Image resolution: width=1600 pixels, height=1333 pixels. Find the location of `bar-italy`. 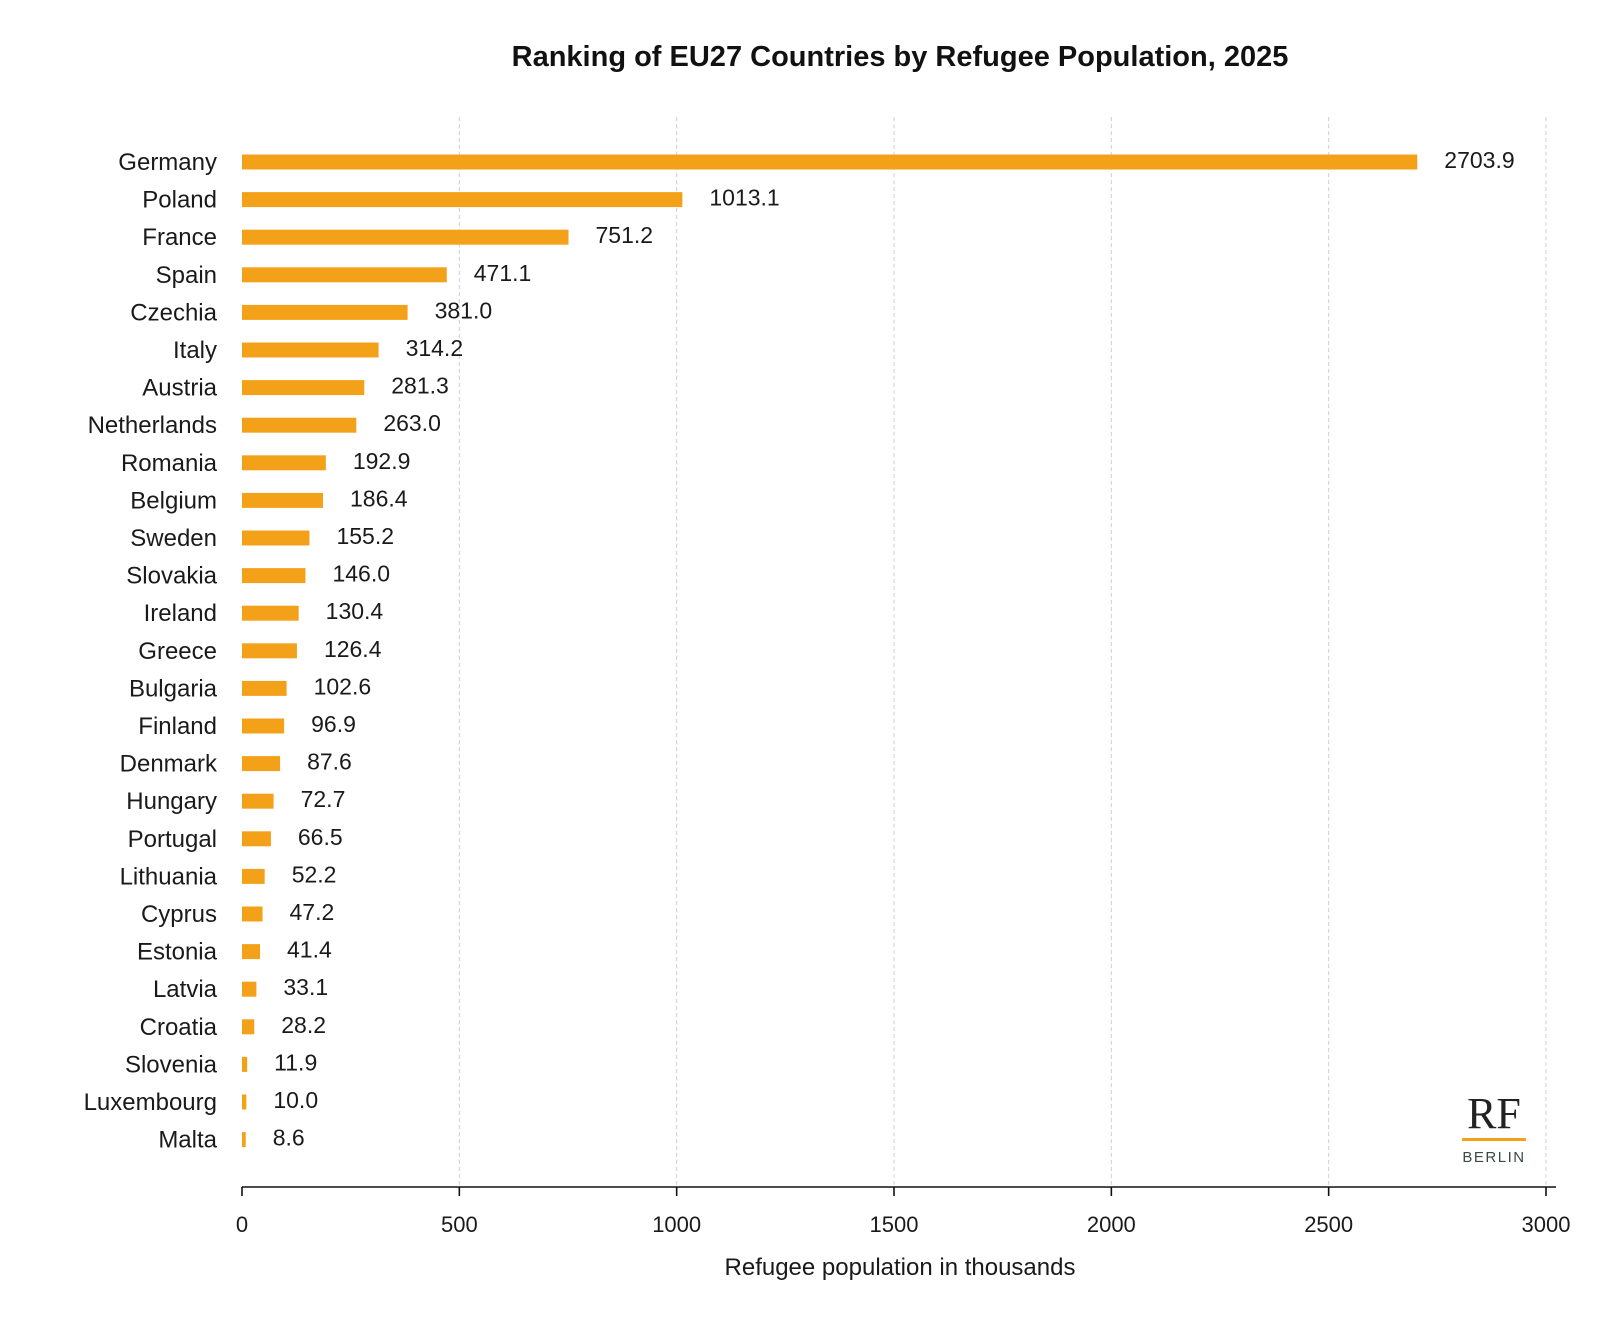

bar-italy is located at coordinates (310, 350).